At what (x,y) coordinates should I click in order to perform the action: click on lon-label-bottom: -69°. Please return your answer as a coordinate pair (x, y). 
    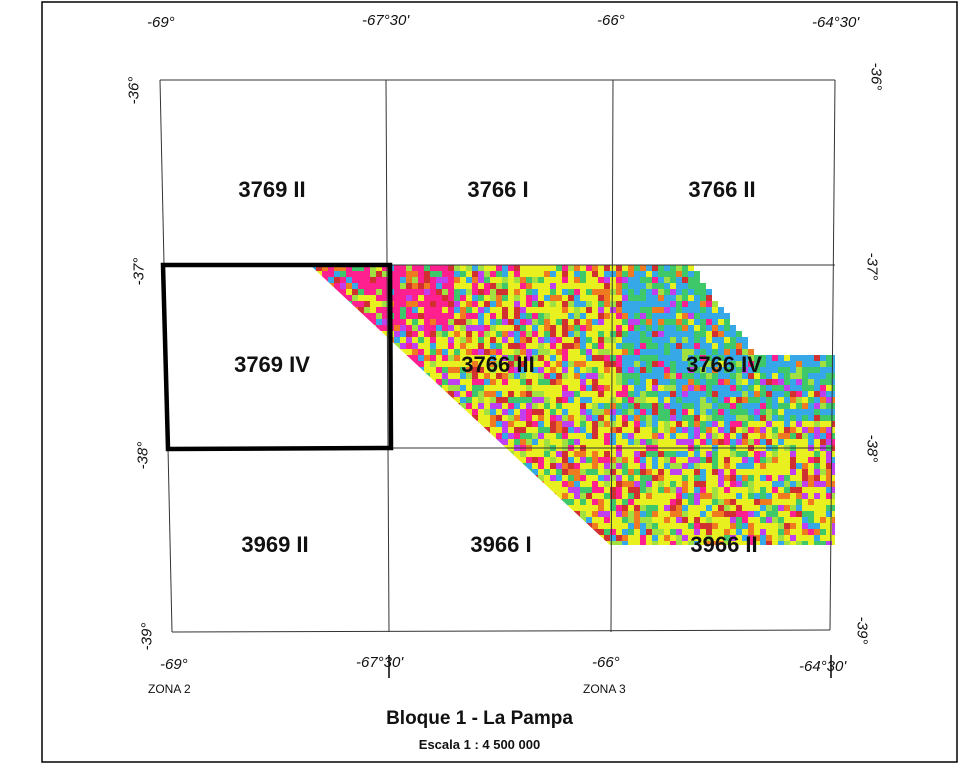
    Looking at the image, I should click on (174, 664).